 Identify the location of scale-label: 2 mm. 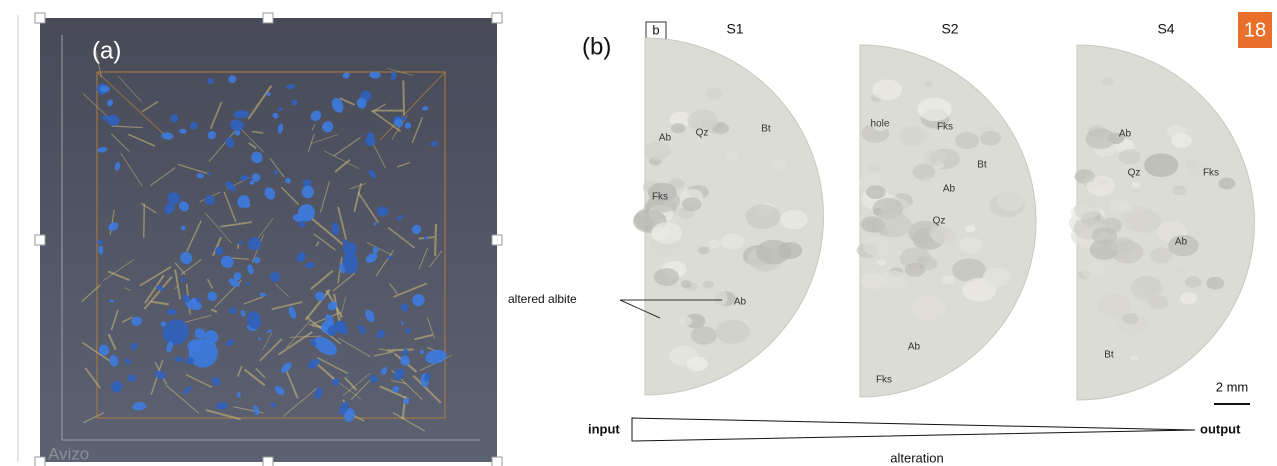
(1232, 386).